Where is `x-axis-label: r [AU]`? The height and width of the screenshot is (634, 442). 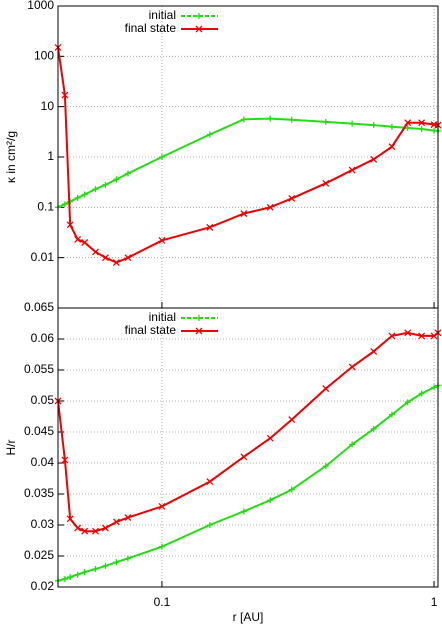
x-axis-label: r [AU] is located at coordinates (248, 617).